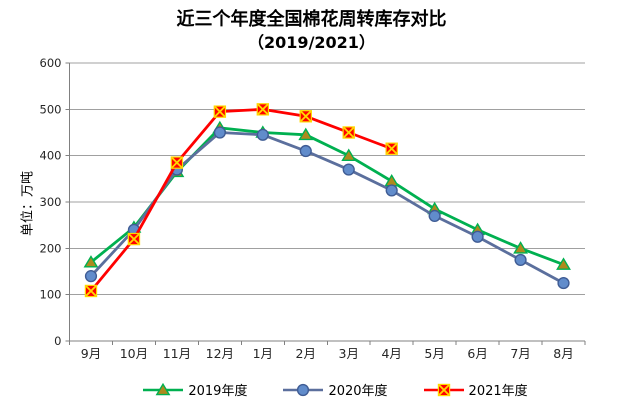 This screenshot has width=623, height=415. I want to click on y-tick-label: 200, so click(51, 248).